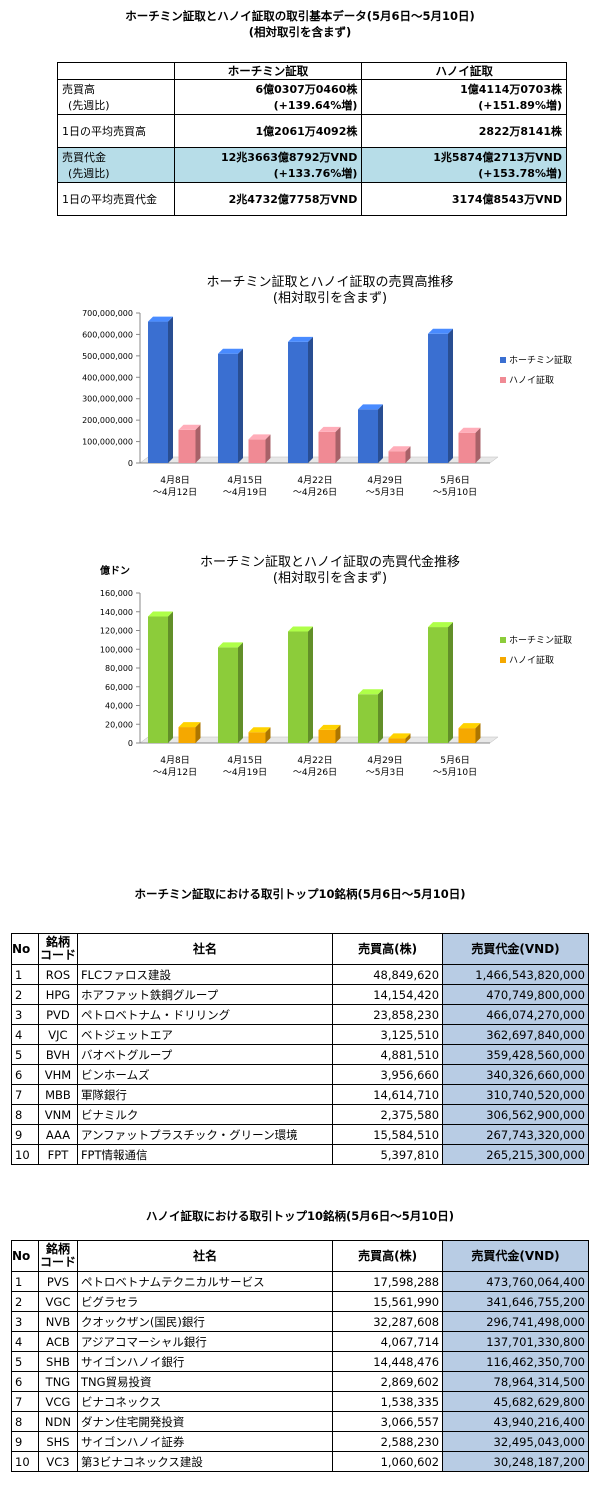  I want to click on code-cell: SHS, so click(57, 1441).